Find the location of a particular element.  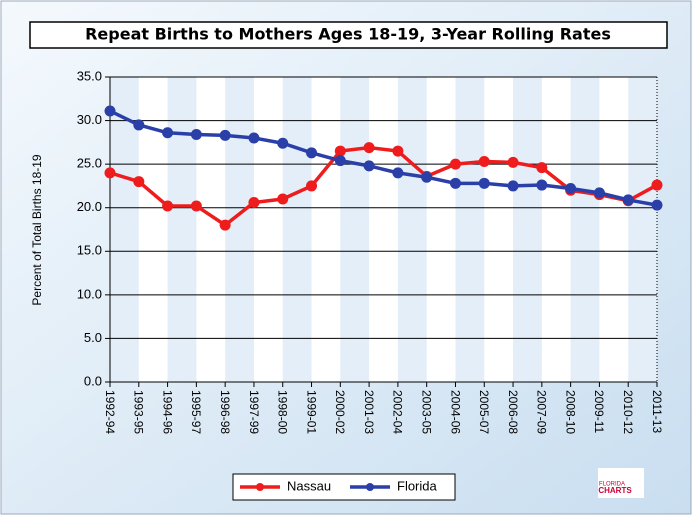

y-tick-label: 30.0 is located at coordinates (89, 119).